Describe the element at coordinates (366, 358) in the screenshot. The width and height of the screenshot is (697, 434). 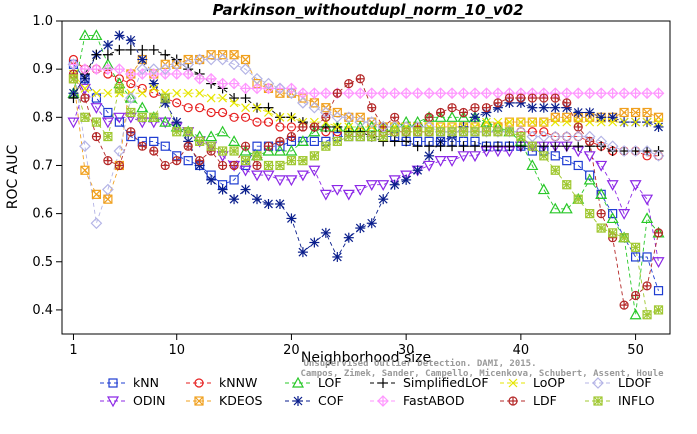
I see `x-axis-label: Neighborhood size` at that location.